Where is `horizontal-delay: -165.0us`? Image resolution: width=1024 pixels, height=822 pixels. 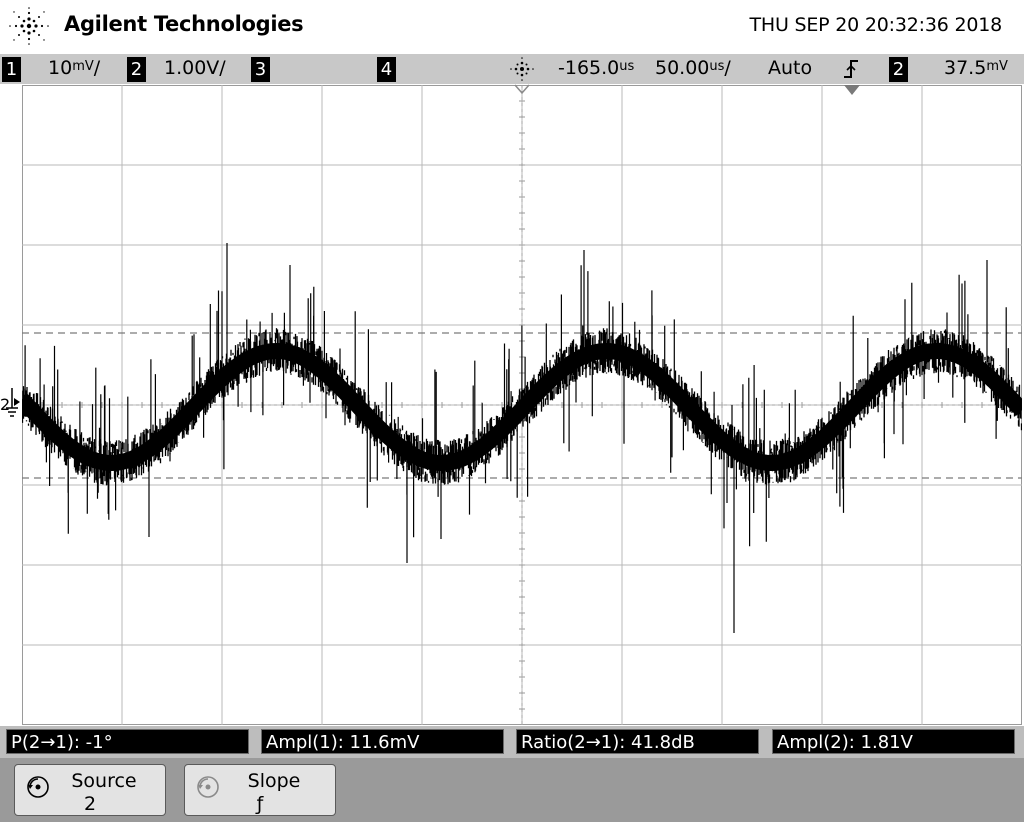
horizontal-delay: -165.0us is located at coordinates (596, 68).